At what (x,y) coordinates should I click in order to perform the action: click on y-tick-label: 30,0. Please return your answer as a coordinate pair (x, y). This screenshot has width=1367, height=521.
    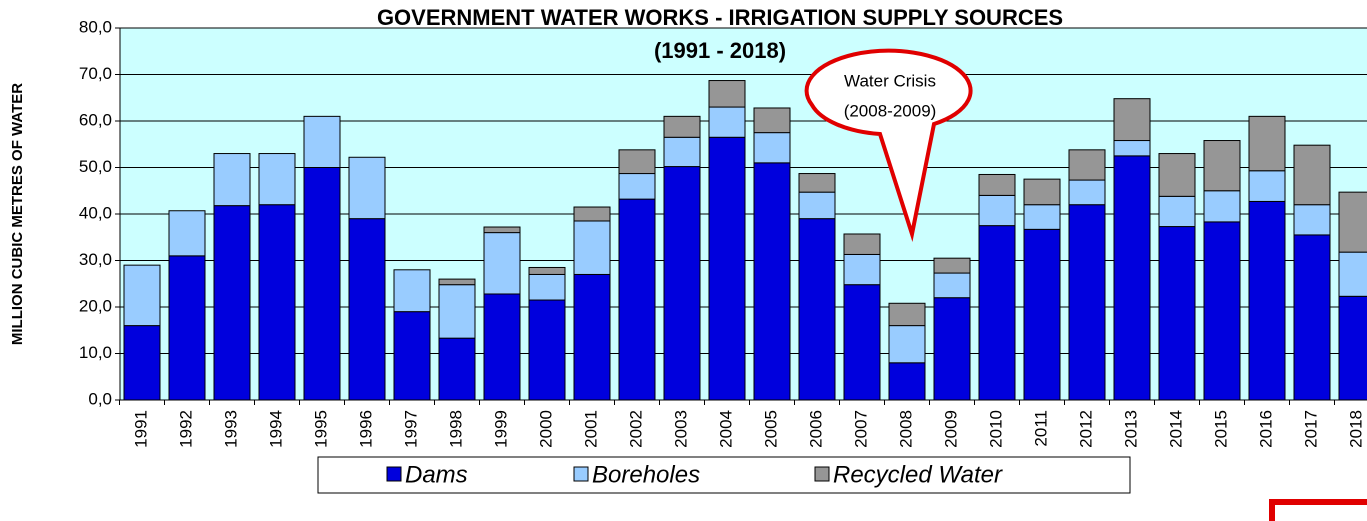
    Looking at the image, I should click on (95, 259).